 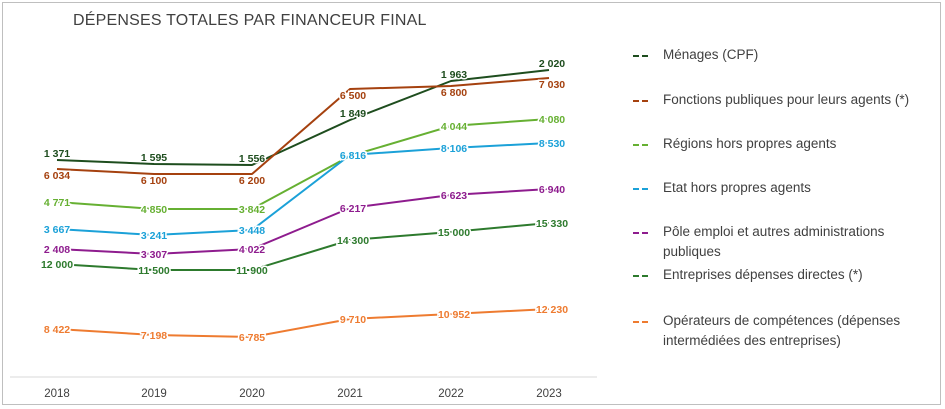 I want to click on data-label: 14 300, so click(x=353, y=241).